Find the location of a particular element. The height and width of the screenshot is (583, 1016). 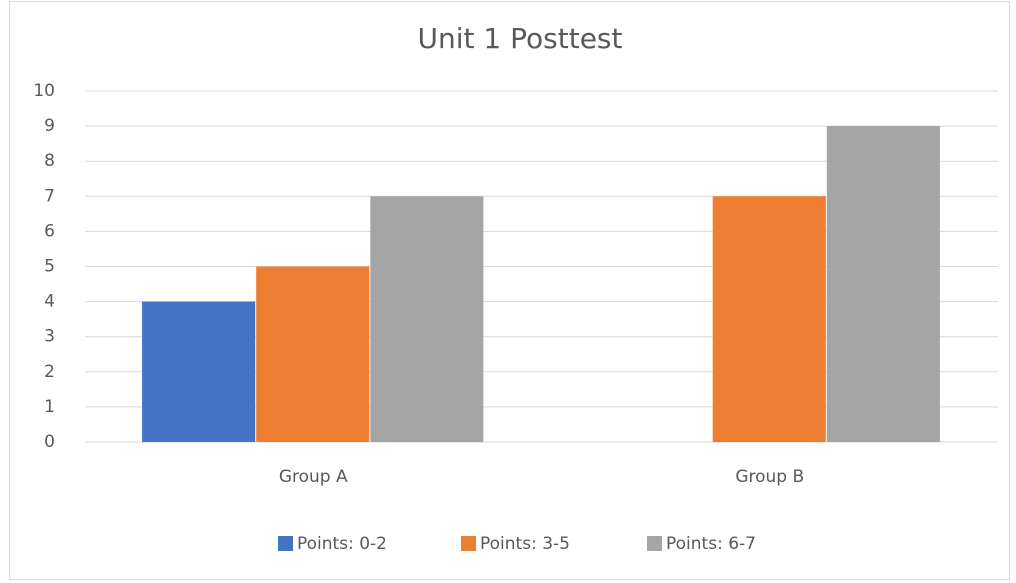

y-tick-label: 10 is located at coordinates (44, 91).